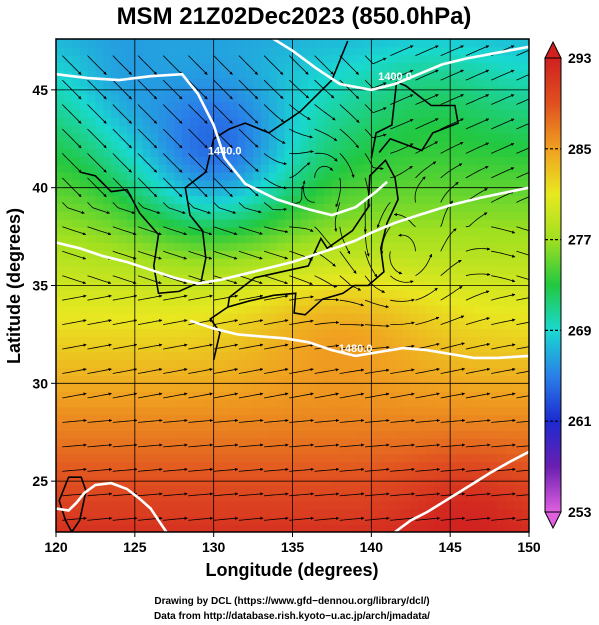 This screenshot has width=599, height=625. What do you see at coordinates (356, 349) in the screenshot?
I see `contour-label: 1480.0` at bounding box center [356, 349].